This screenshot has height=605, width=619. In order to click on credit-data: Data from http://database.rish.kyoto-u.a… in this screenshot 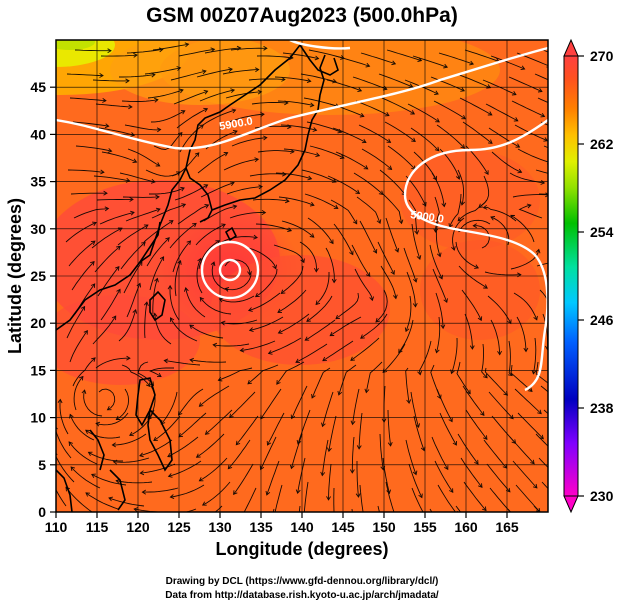, I will do `click(302, 595)`.